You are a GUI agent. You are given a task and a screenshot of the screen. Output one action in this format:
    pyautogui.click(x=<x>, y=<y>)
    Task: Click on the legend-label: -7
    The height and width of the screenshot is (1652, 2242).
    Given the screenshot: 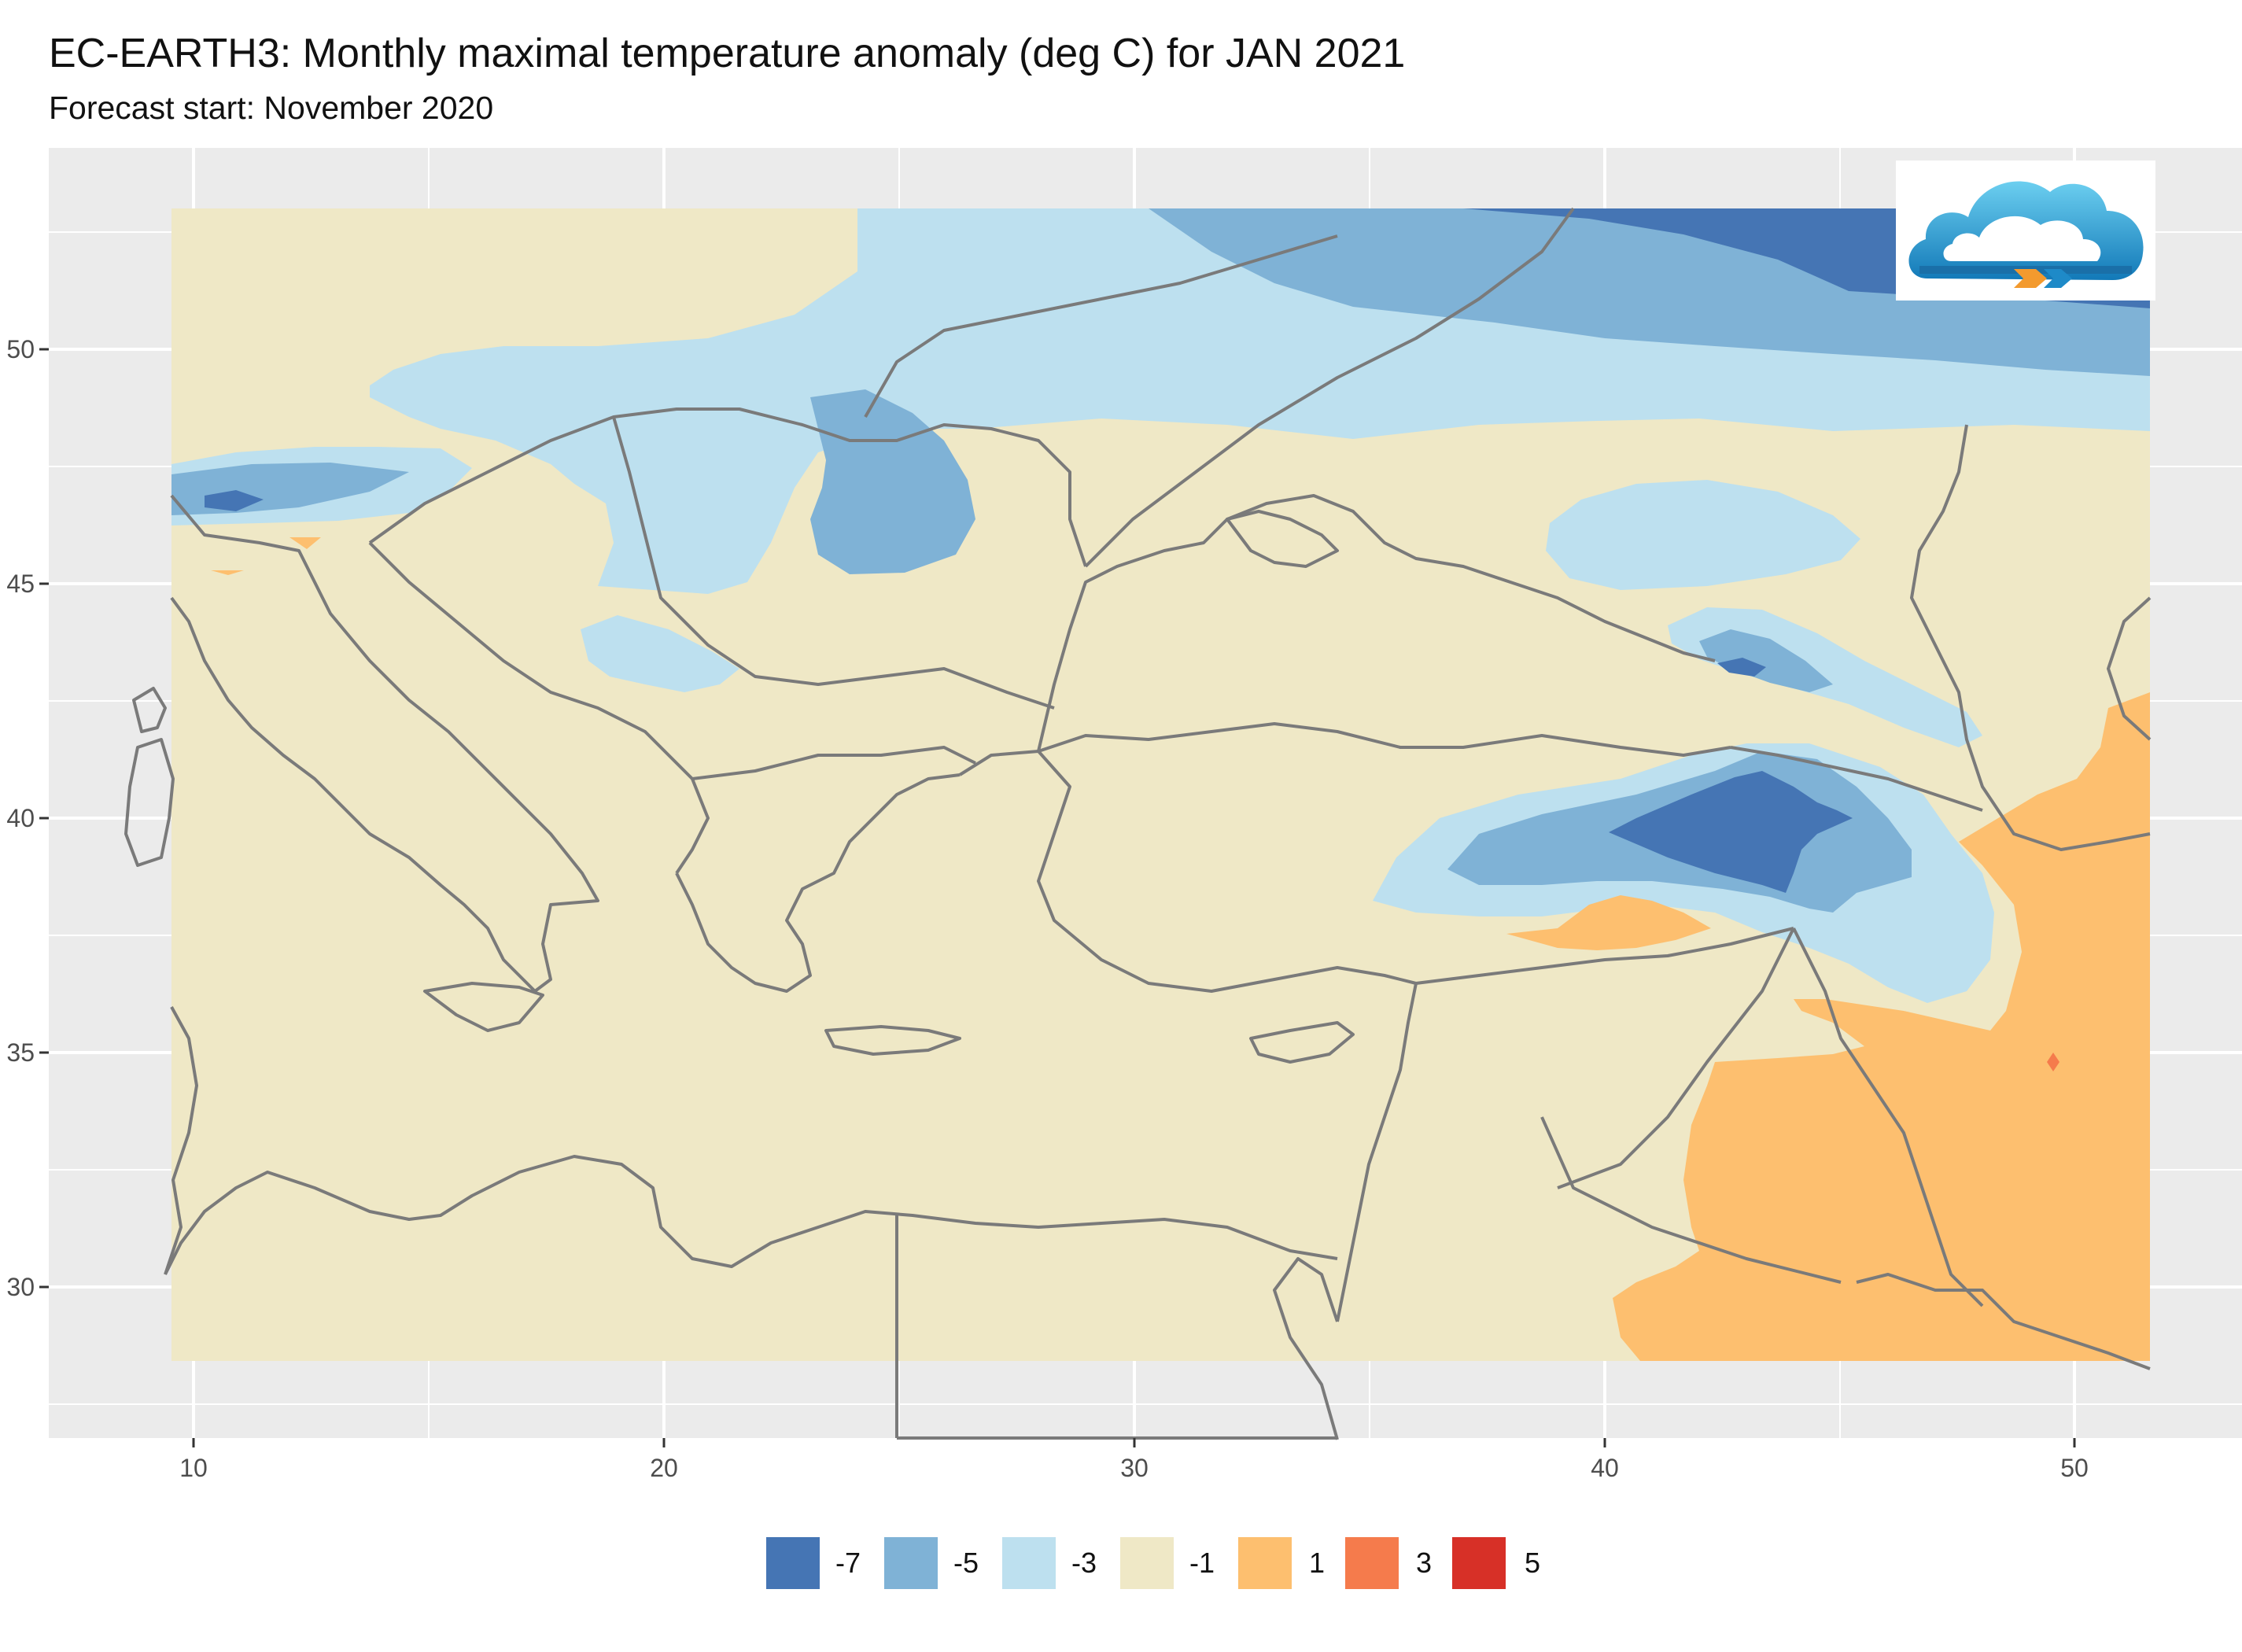 What is the action you would take?
    pyautogui.click(x=848, y=1563)
    